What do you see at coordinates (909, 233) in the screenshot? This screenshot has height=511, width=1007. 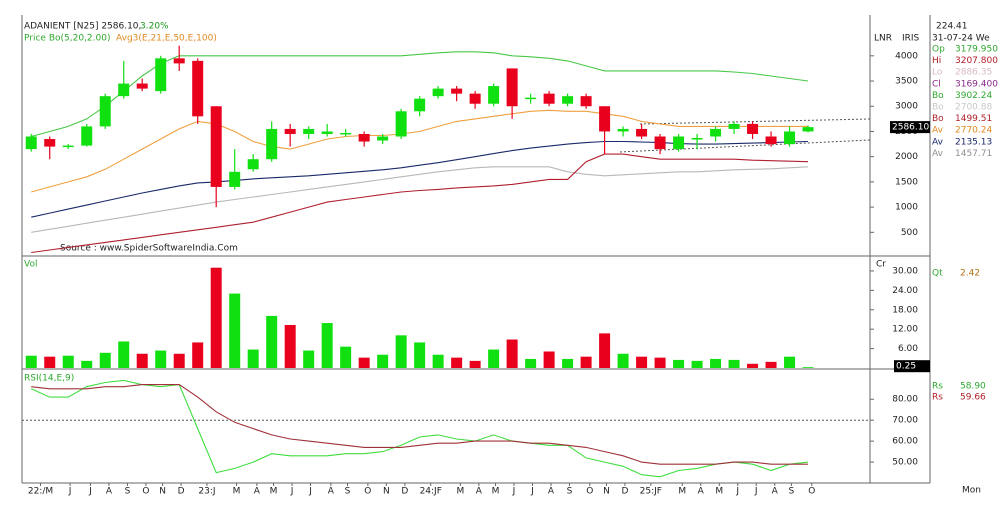 I see `y-tick-label: 500` at bounding box center [909, 233].